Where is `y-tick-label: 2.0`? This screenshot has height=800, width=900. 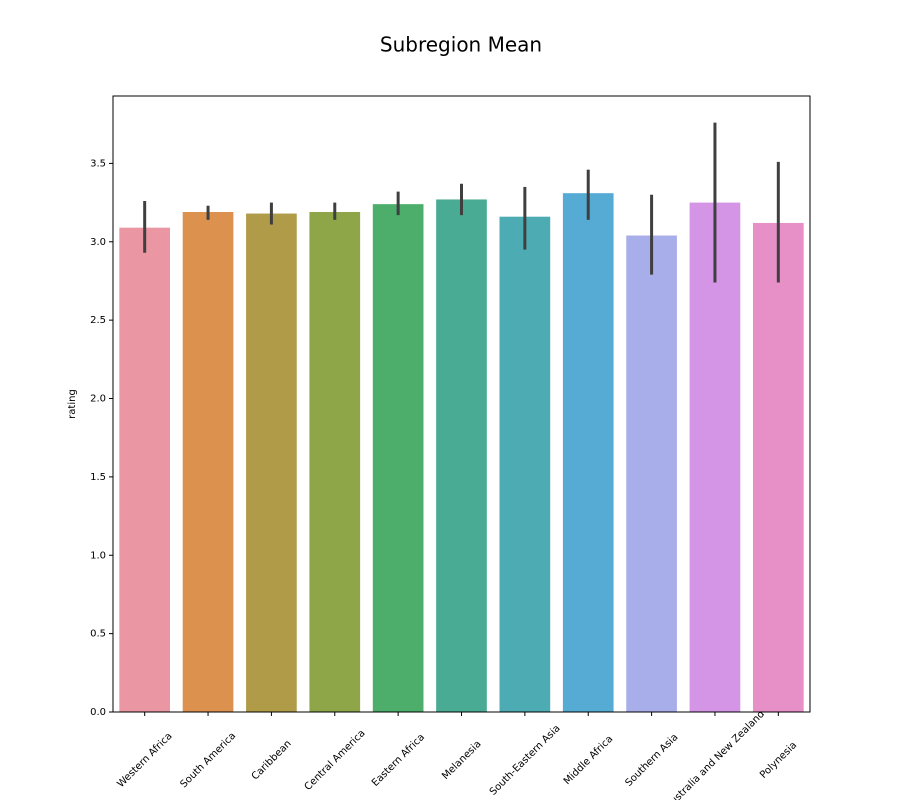
y-tick-label: 2.0 is located at coordinates (98, 399).